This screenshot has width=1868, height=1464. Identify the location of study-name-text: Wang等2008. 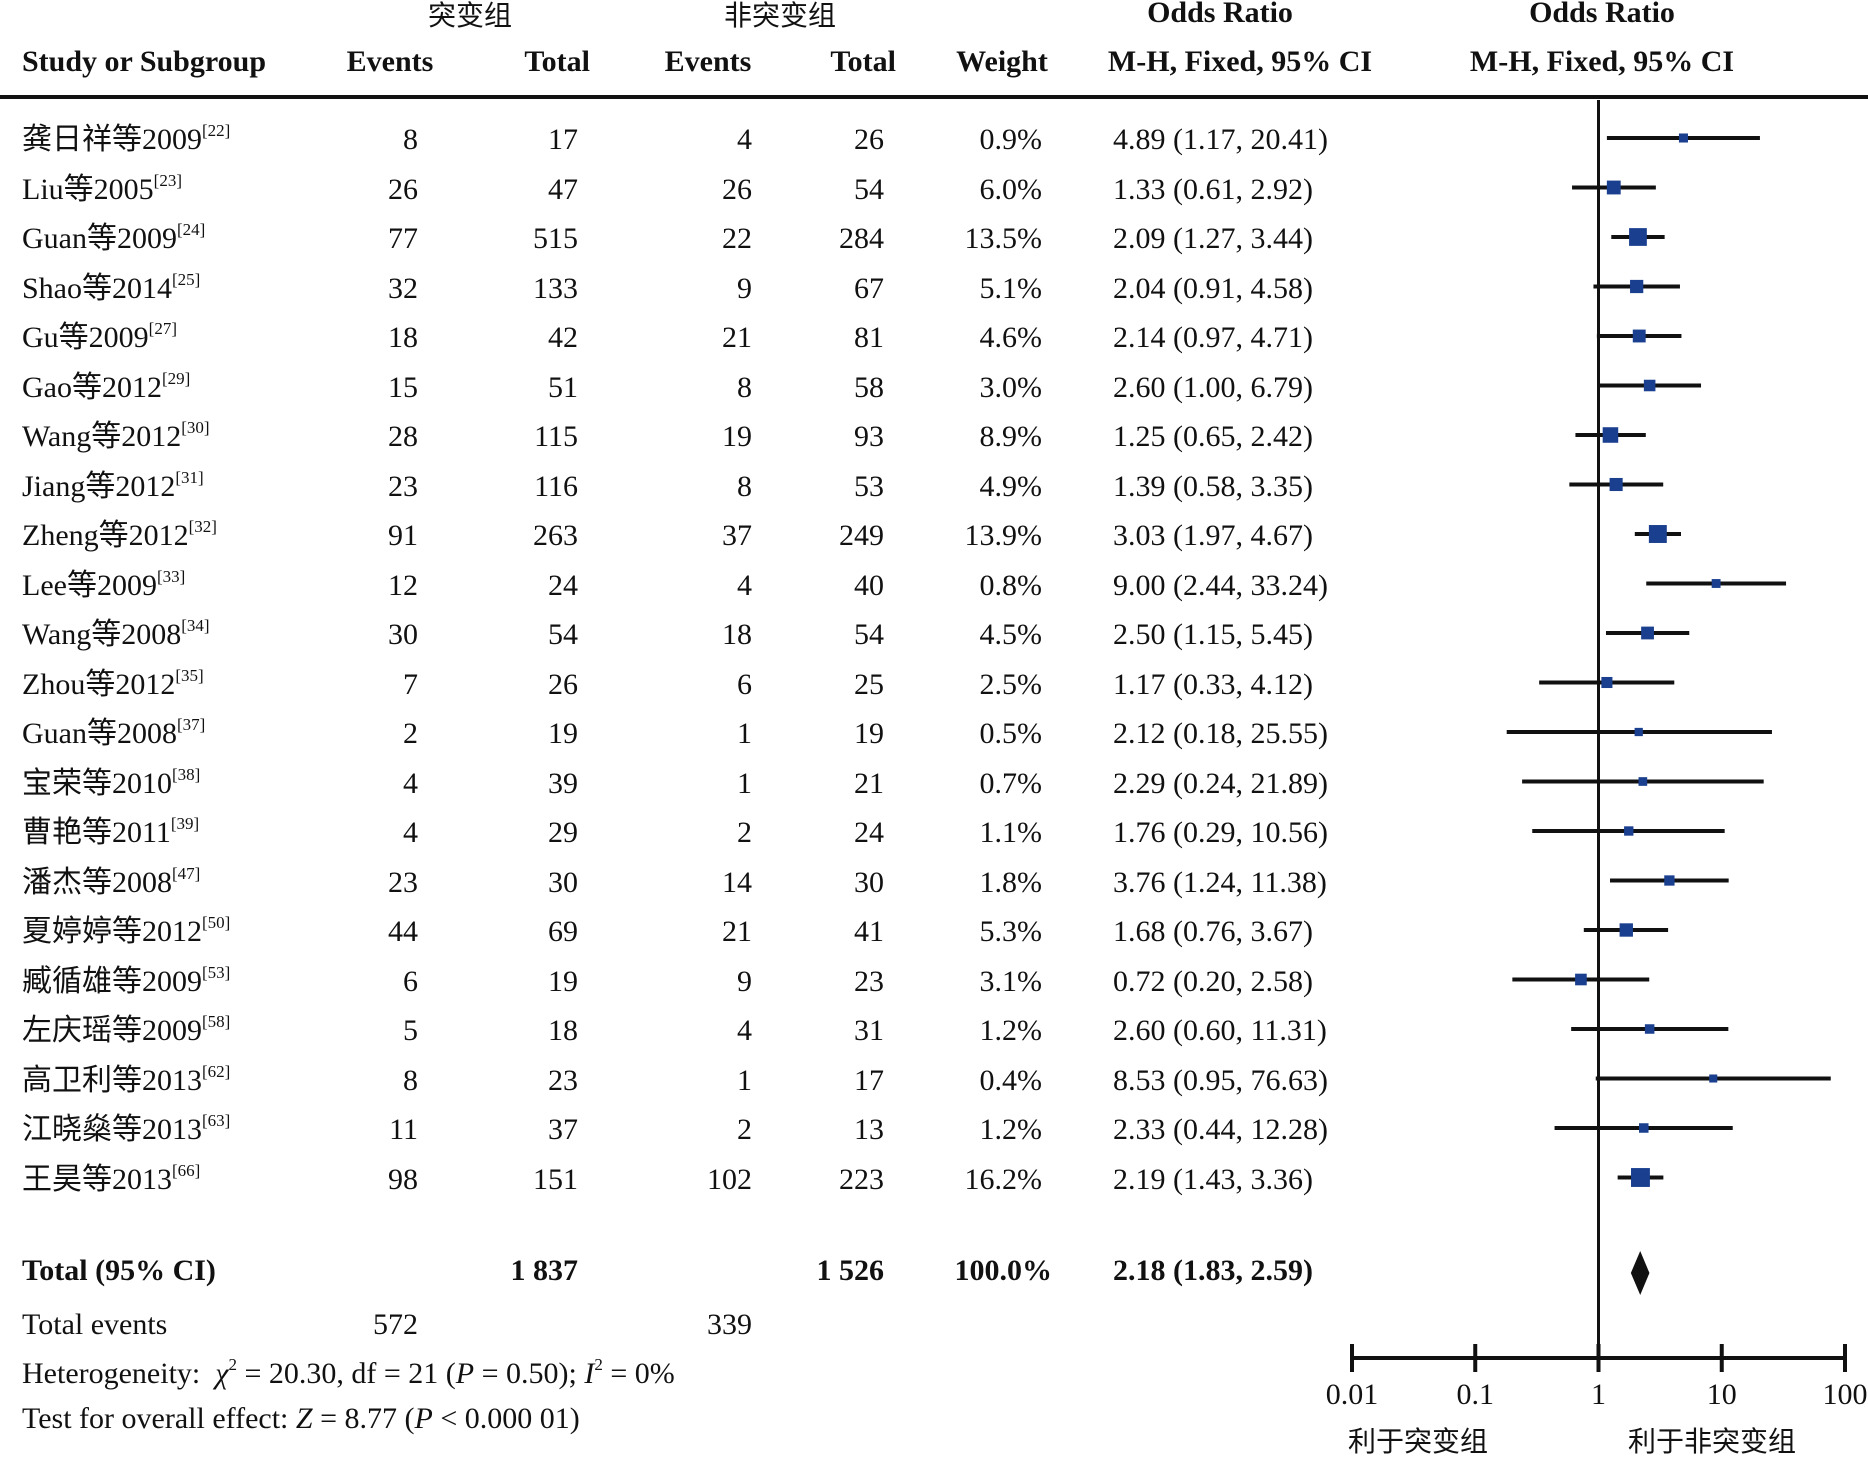
(102, 634).